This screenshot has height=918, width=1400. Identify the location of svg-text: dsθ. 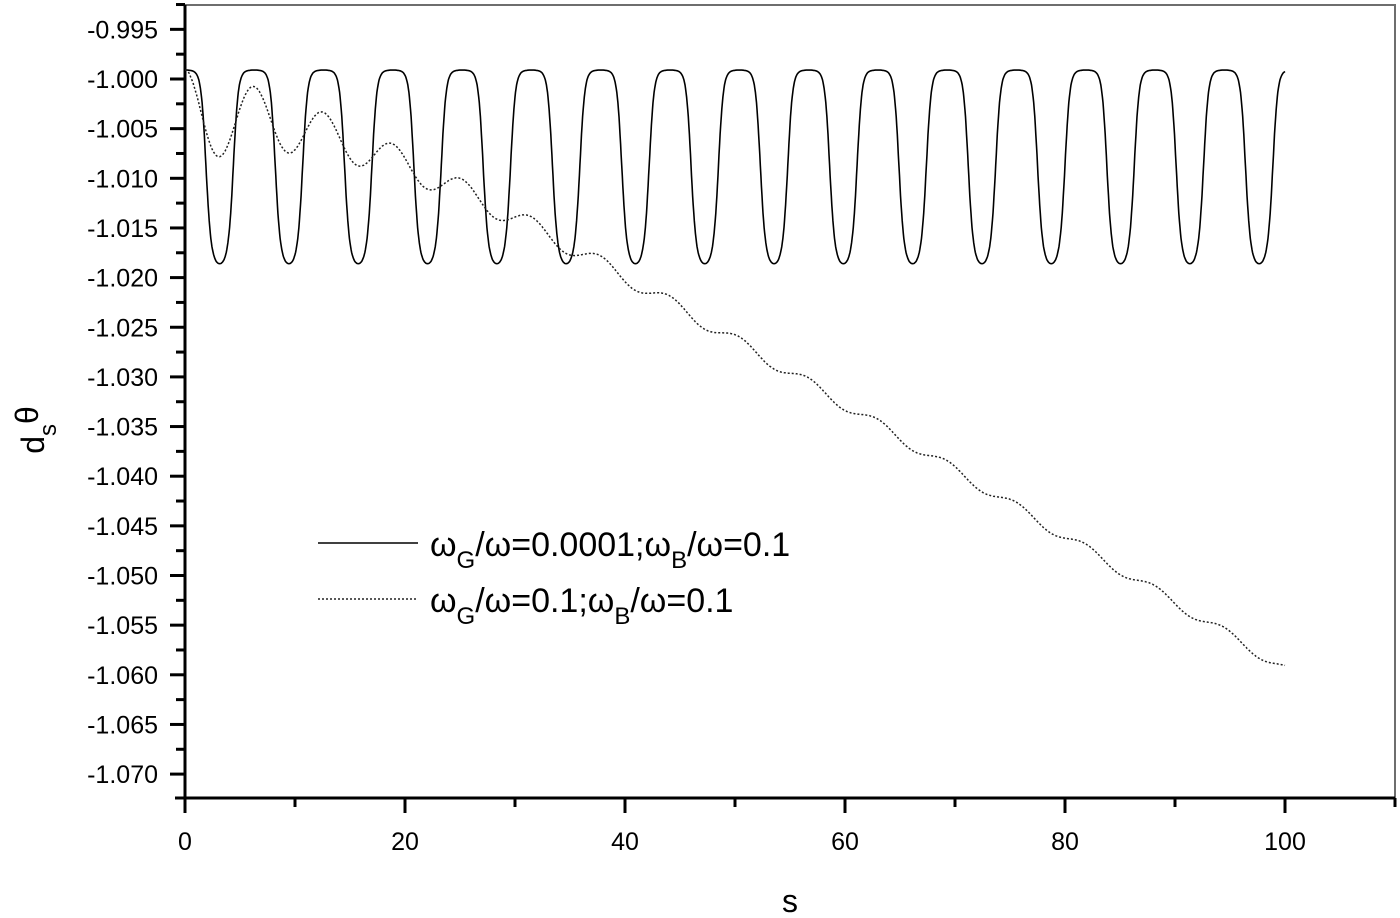
(35, 430).